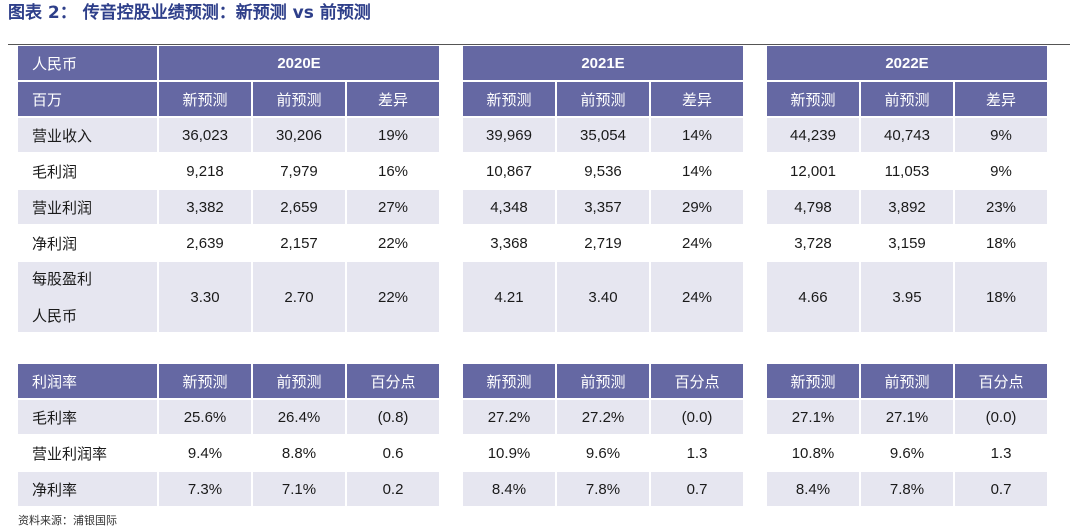  What do you see at coordinates (813, 297) in the screenshot?
I see `table-cell: 4.66` at bounding box center [813, 297].